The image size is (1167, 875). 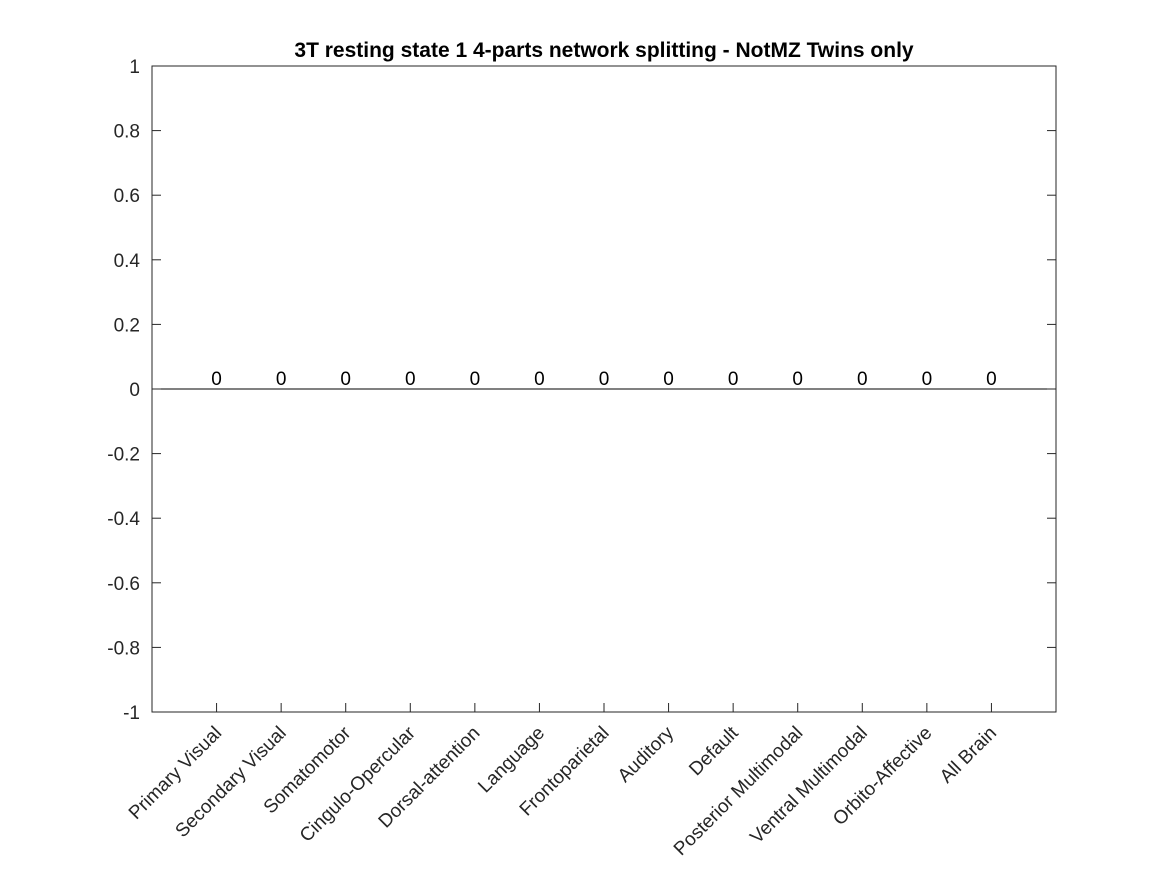 What do you see at coordinates (231, 782) in the screenshot?
I see `x-tick-label: Secondary Visual` at bounding box center [231, 782].